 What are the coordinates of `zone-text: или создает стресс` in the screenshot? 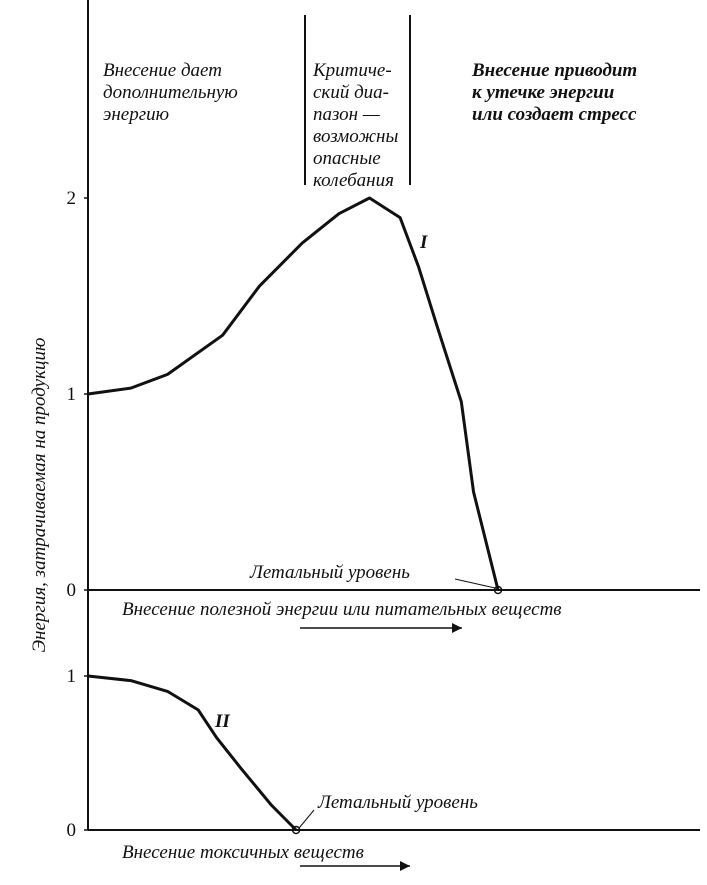 It's located at (554, 114).